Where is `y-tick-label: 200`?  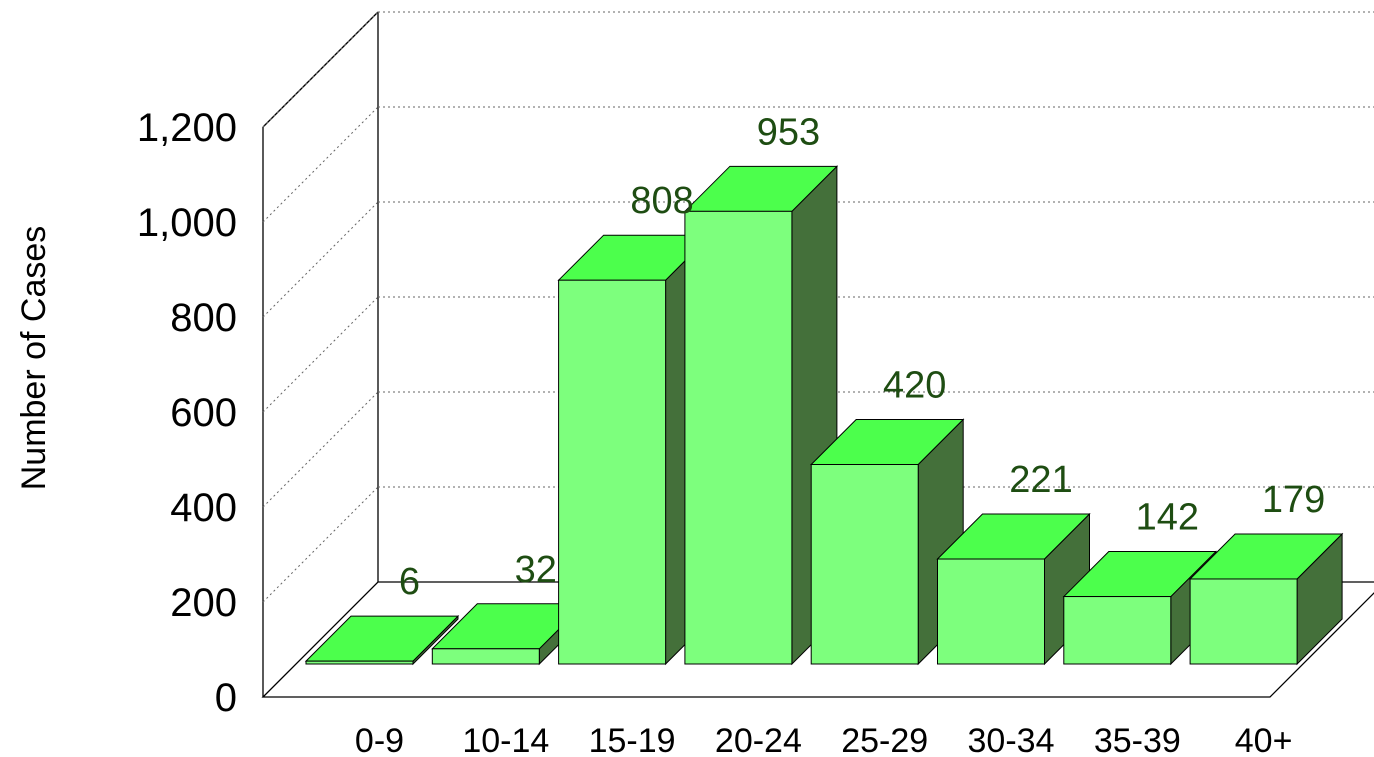
y-tick-label: 200 is located at coordinates (203, 603).